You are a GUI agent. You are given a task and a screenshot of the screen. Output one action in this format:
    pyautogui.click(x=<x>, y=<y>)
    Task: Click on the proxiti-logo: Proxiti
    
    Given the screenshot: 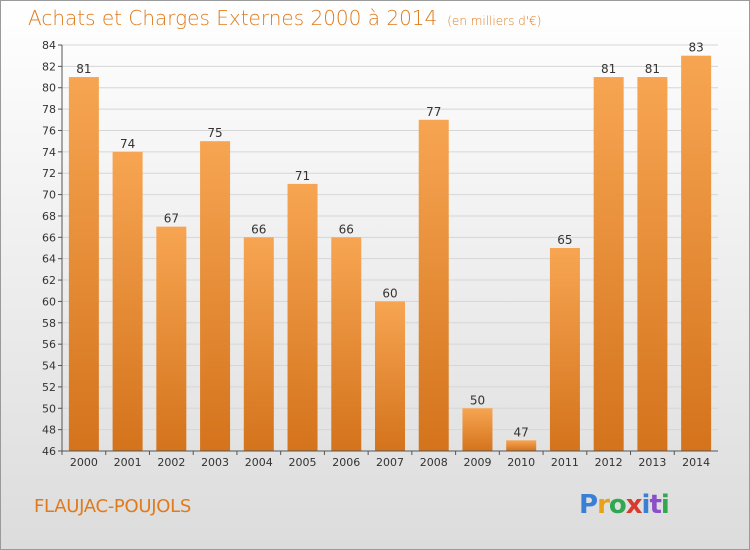 What is the action you would take?
    pyautogui.click(x=624, y=505)
    